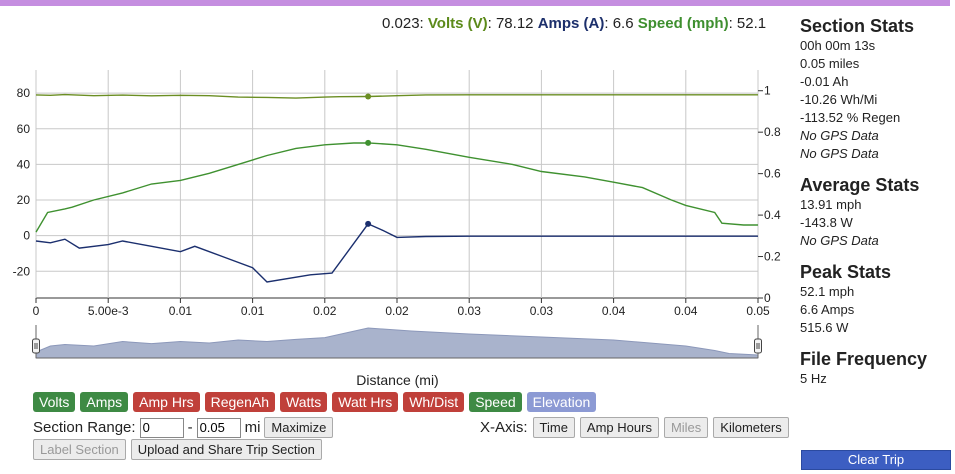  I want to click on x-axis-amp-hours-button: Amp Hours, so click(619, 427).